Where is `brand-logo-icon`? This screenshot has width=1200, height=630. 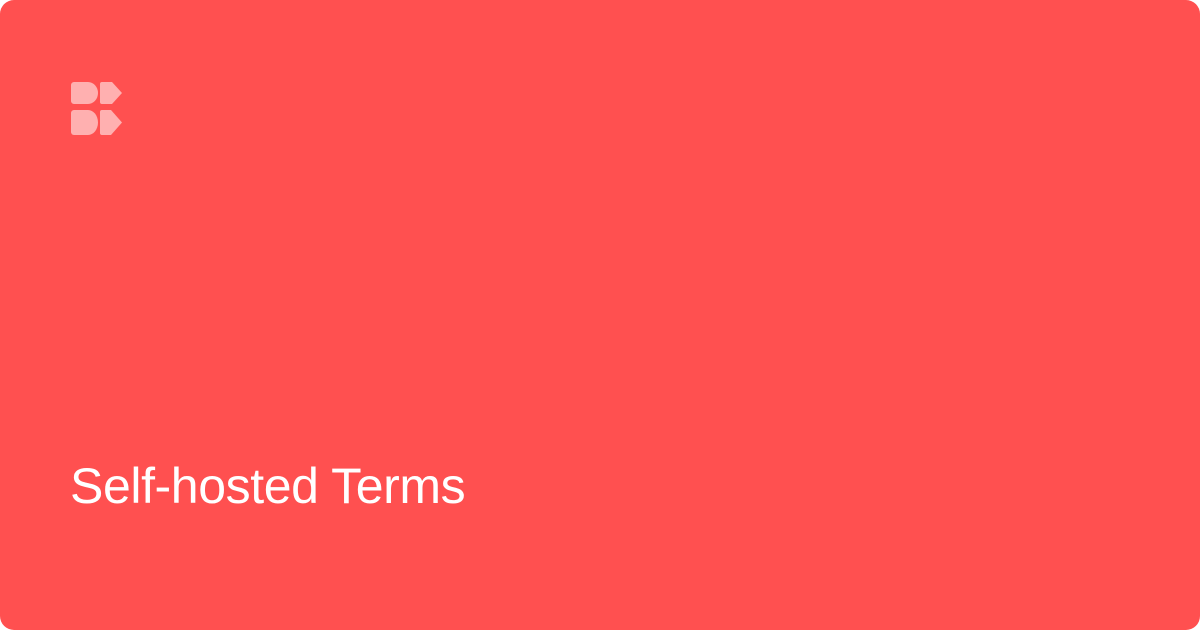 brand-logo-icon is located at coordinates (97, 108).